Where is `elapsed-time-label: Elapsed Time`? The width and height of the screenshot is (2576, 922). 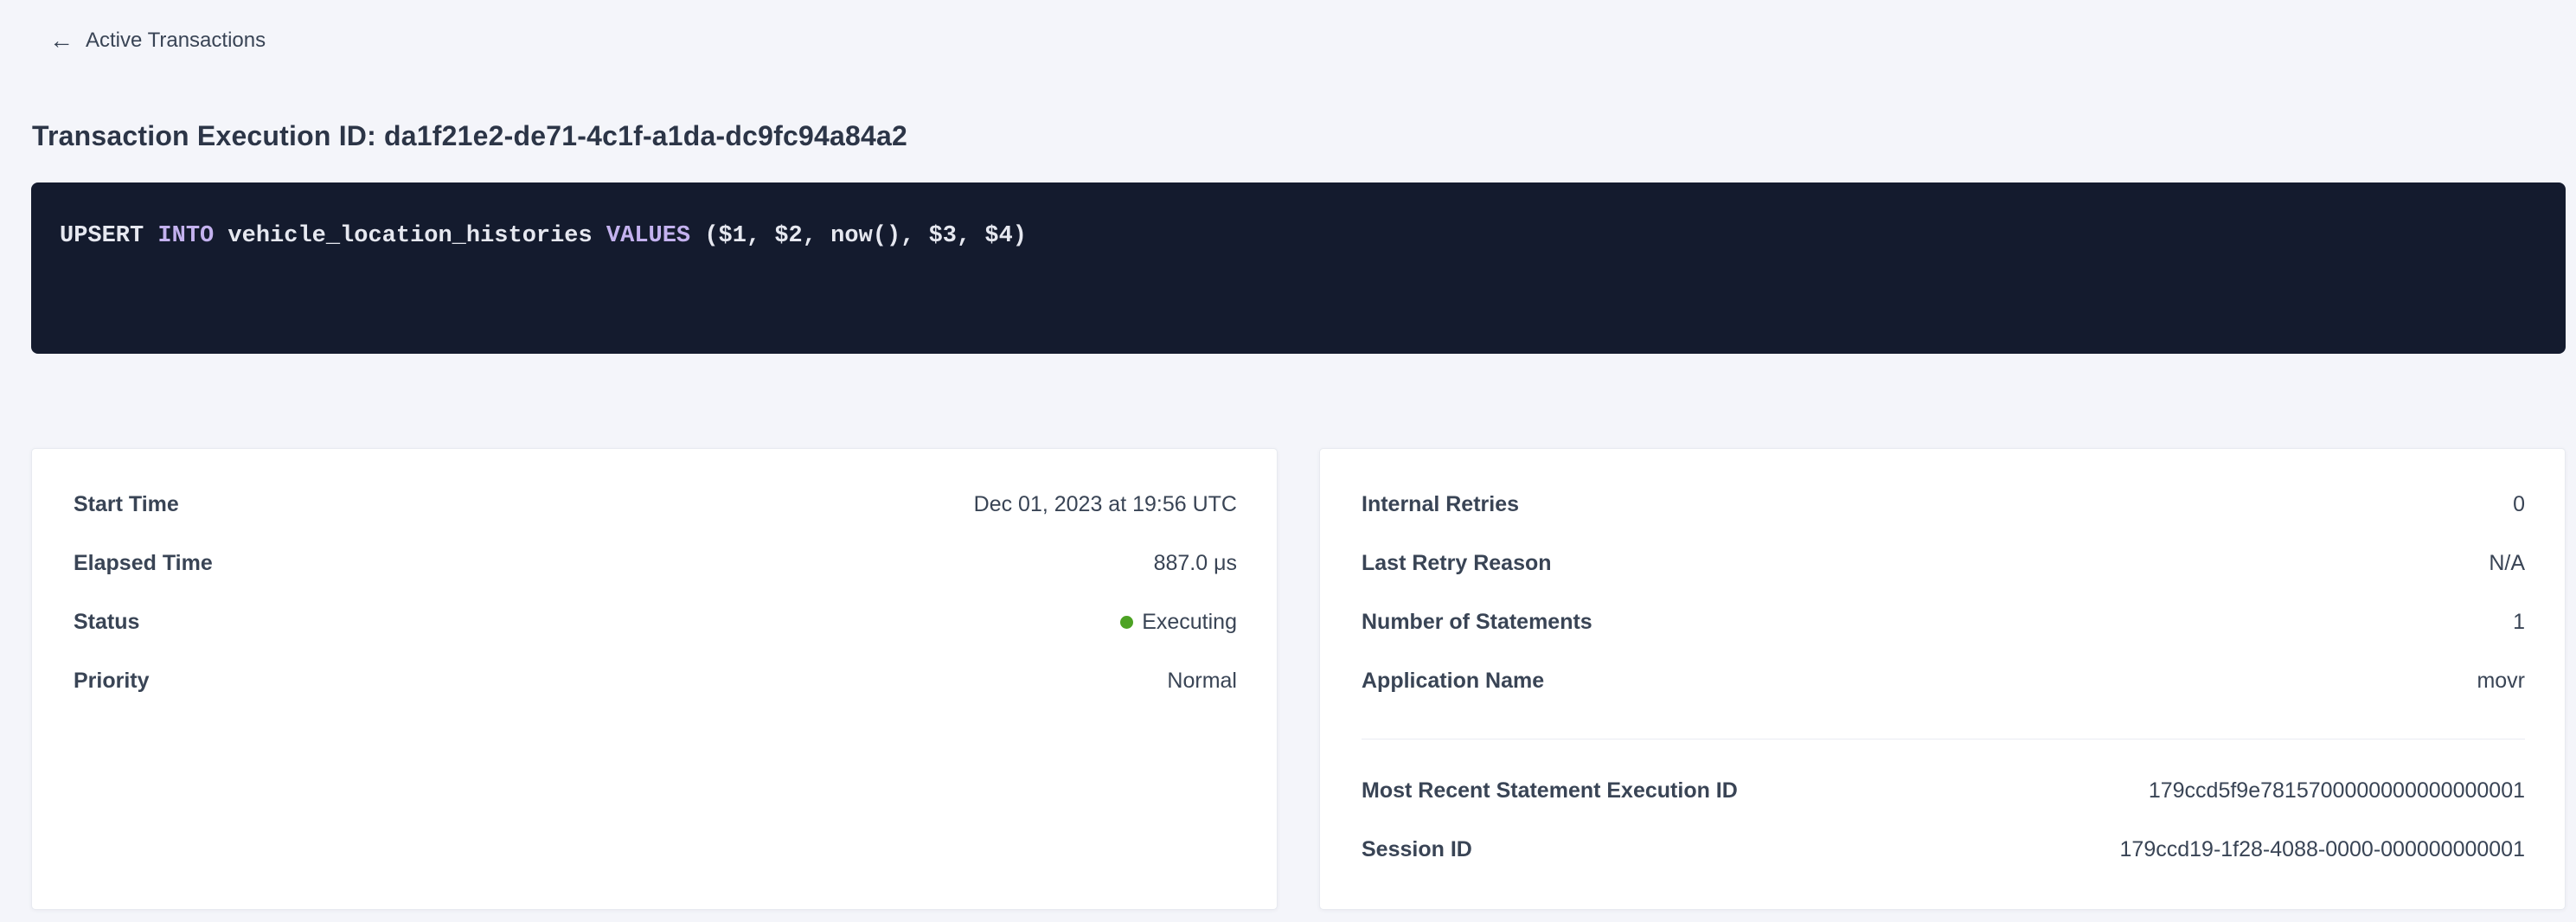
elapsed-time-label: Elapsed Time is located at coordinates (143, 562).